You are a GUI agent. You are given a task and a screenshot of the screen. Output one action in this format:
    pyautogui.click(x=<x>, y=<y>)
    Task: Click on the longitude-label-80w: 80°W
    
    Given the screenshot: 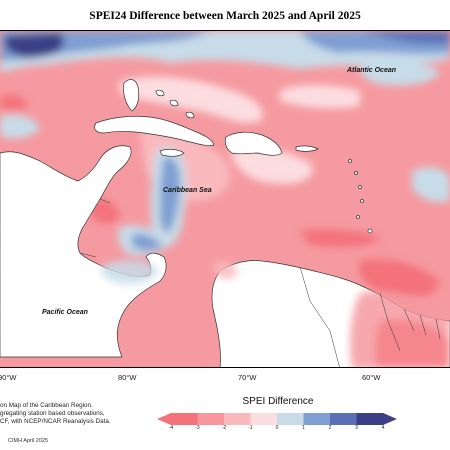 What is the action you would take?
    pyautogui.click(x=127, y=377)
    